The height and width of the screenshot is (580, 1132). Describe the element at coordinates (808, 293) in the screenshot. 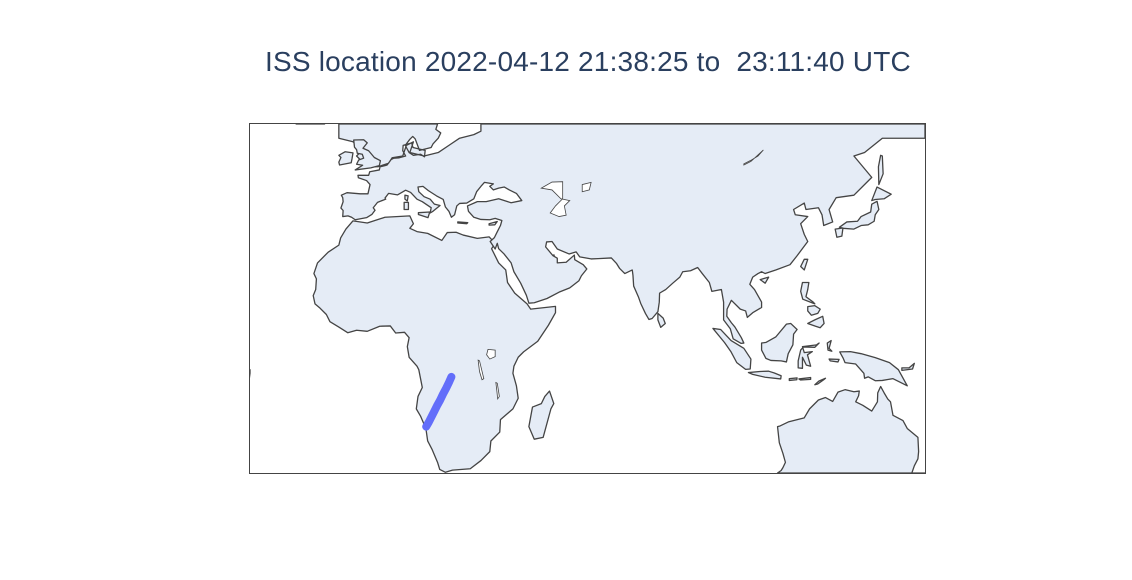

I see `luzon-landmass` at that location.